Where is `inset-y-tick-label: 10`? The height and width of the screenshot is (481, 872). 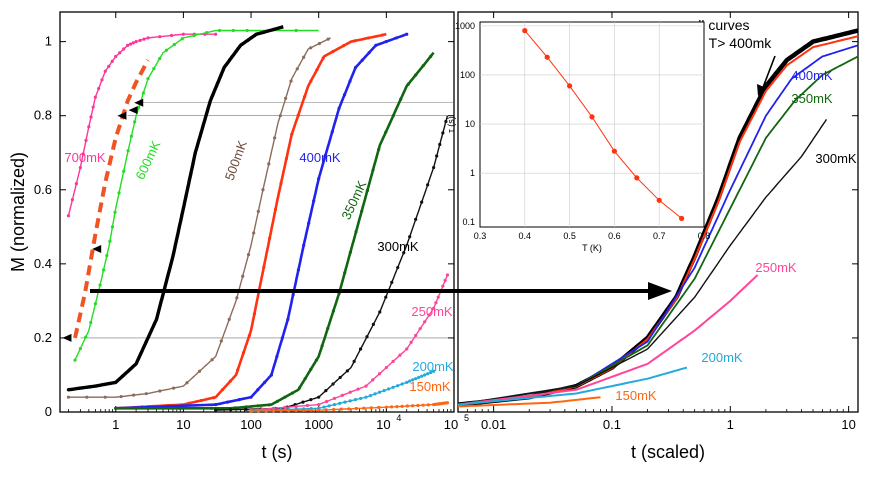
inset-y-tick-label: 10 is located at coordinates (470, 124).